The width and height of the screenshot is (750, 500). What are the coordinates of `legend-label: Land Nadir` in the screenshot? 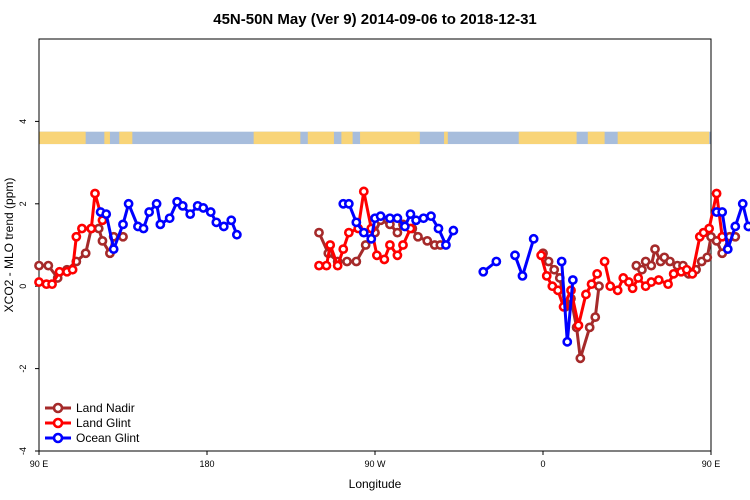 It's located at (105, 408).